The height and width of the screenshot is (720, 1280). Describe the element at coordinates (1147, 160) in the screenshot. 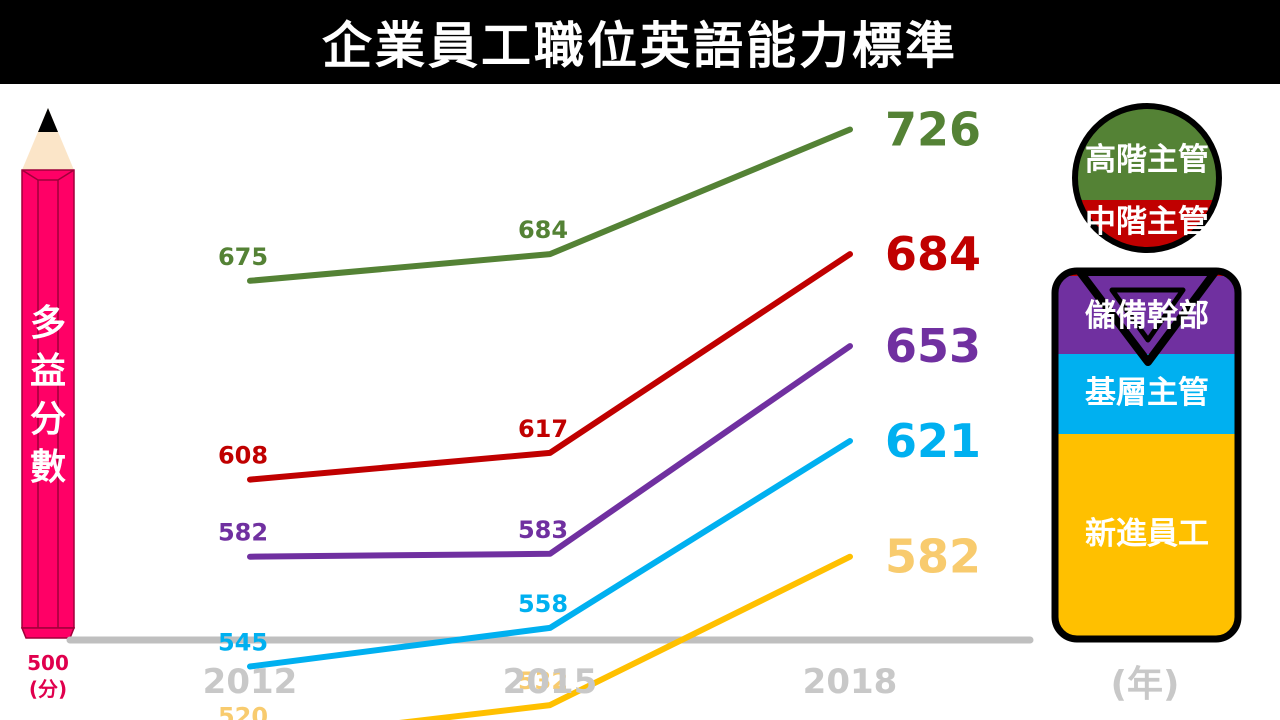

I see `level-label-senior-manager: 高階主管` at that location.